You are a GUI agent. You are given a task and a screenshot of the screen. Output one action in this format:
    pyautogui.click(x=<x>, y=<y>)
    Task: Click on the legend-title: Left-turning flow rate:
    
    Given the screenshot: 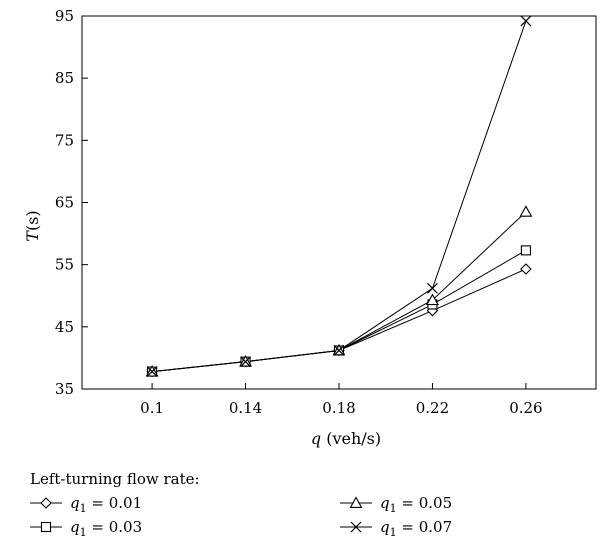 What is the action you would take?
    pyautogui.click(x=115, y=479)
    